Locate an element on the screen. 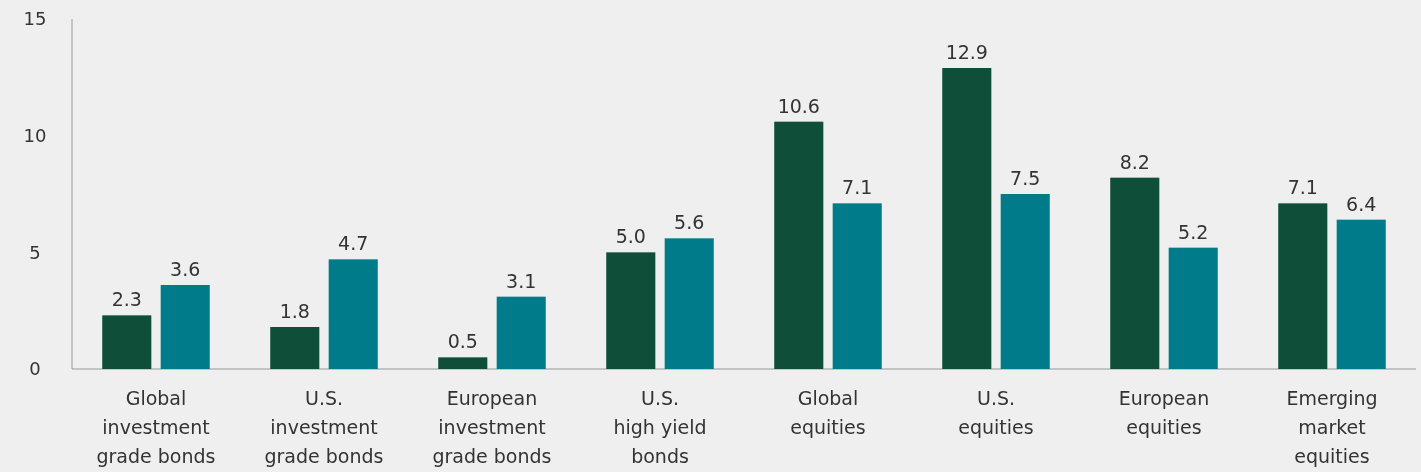 This screenshot has width=1421, height=472. data-label: 7.5 is located at coordinates (1025, 178).